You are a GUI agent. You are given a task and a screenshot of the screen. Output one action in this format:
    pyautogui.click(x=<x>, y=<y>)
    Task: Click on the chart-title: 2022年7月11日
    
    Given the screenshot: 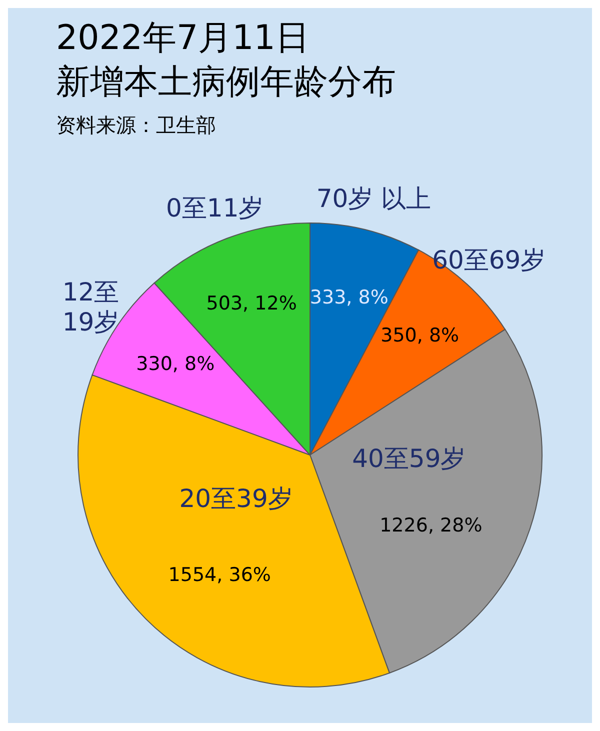 What is the action you would take?
    pyautogui.click(x=183, y=38)
    